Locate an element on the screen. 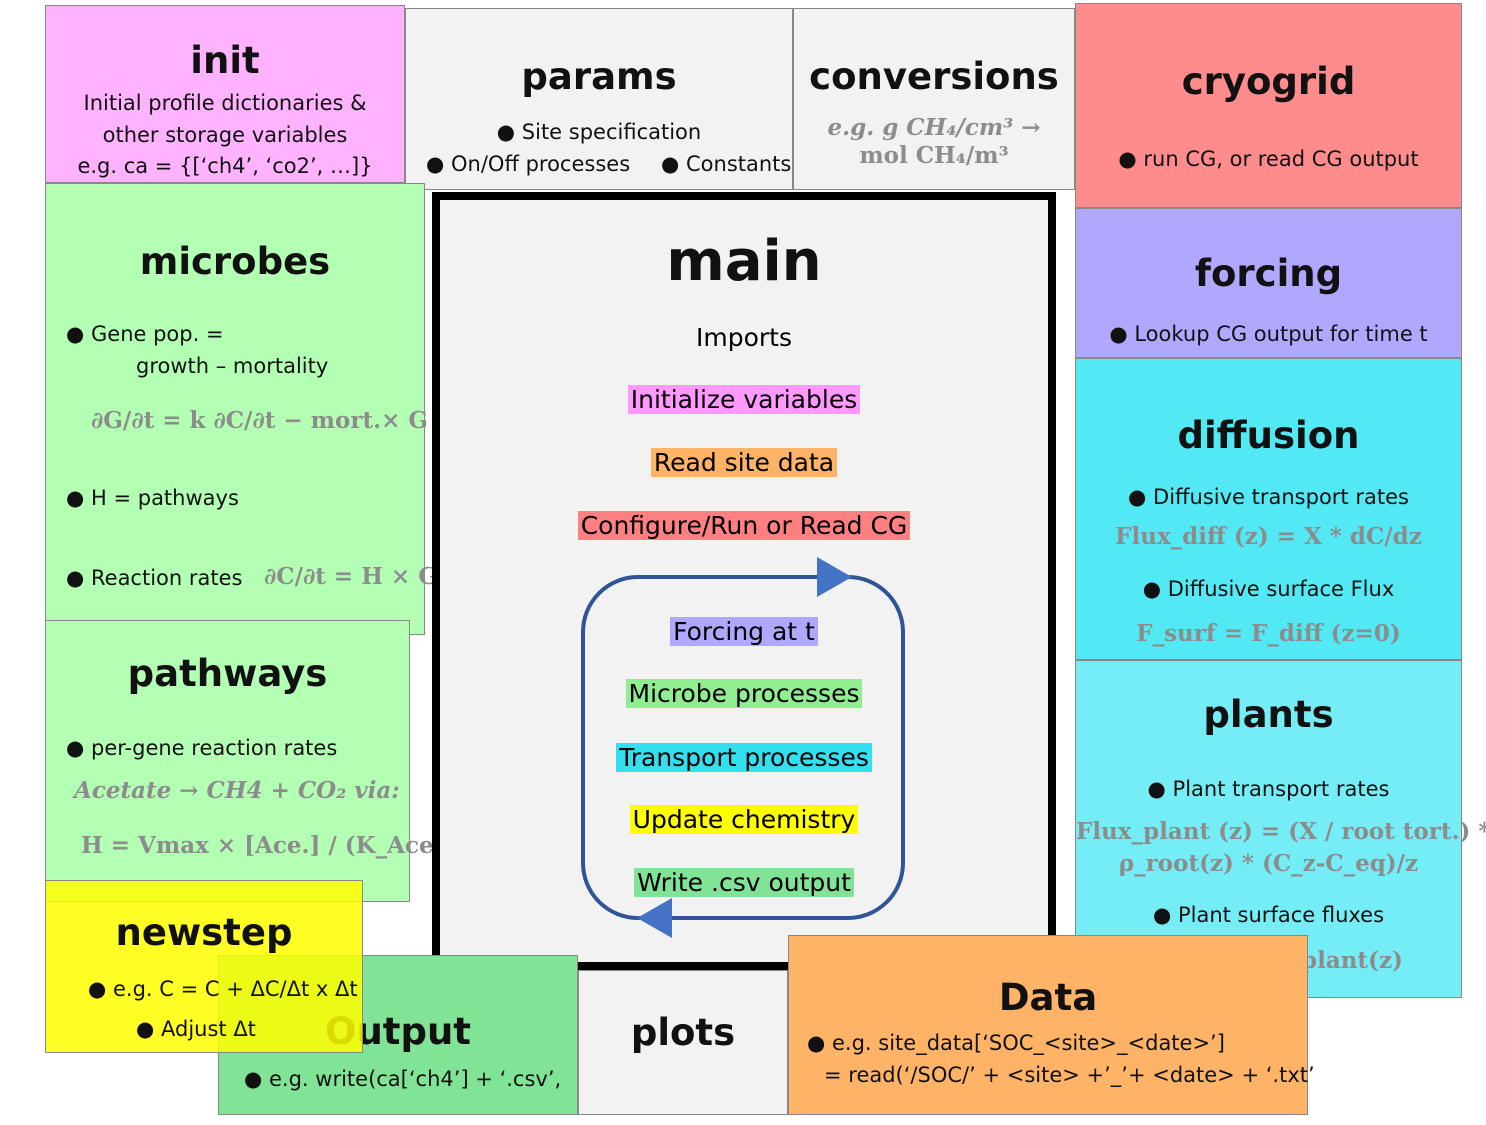  box-title: pathways is located at coordinates (227, 673).